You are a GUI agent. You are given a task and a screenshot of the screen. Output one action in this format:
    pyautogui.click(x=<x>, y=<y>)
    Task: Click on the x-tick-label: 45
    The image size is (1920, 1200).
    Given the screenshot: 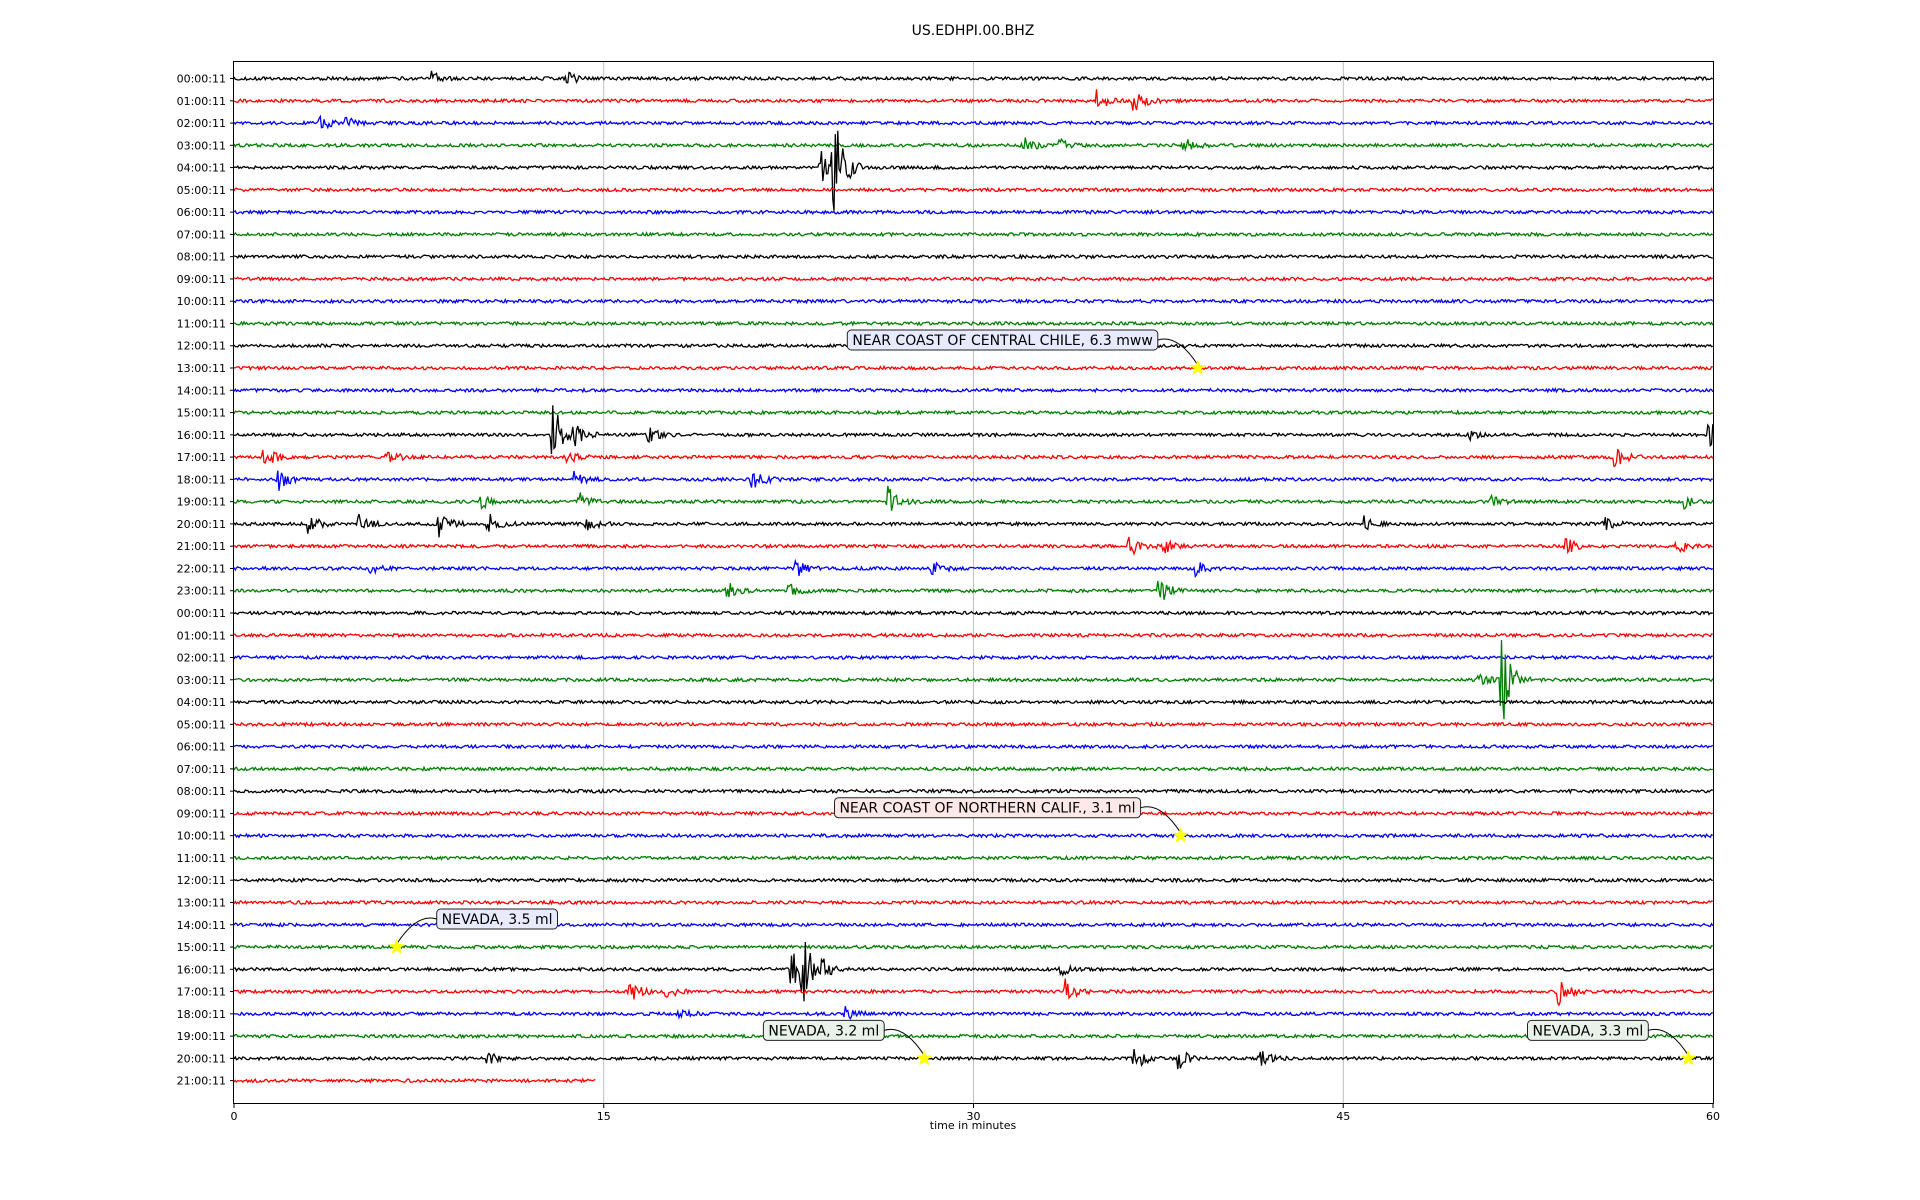 What is the action you would take?
    pyautogui.click(x=1343, y=1116)
    